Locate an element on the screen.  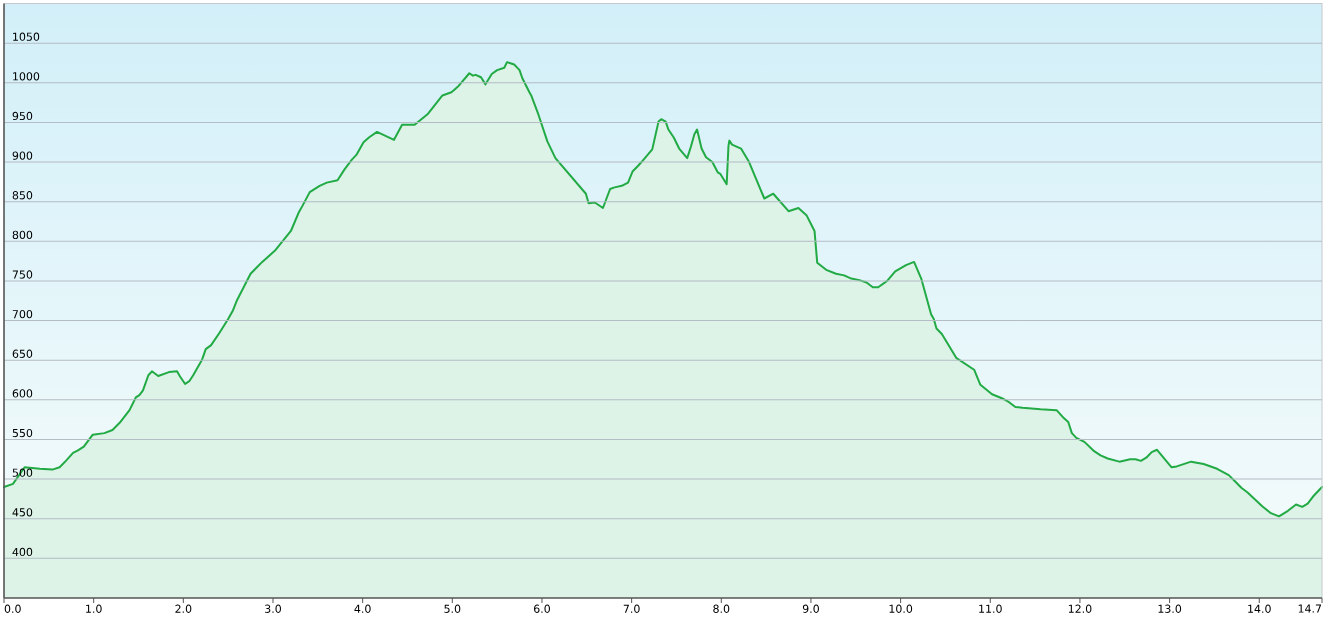
x-tick-label: 0.0 is located at coordinates (12, 608).